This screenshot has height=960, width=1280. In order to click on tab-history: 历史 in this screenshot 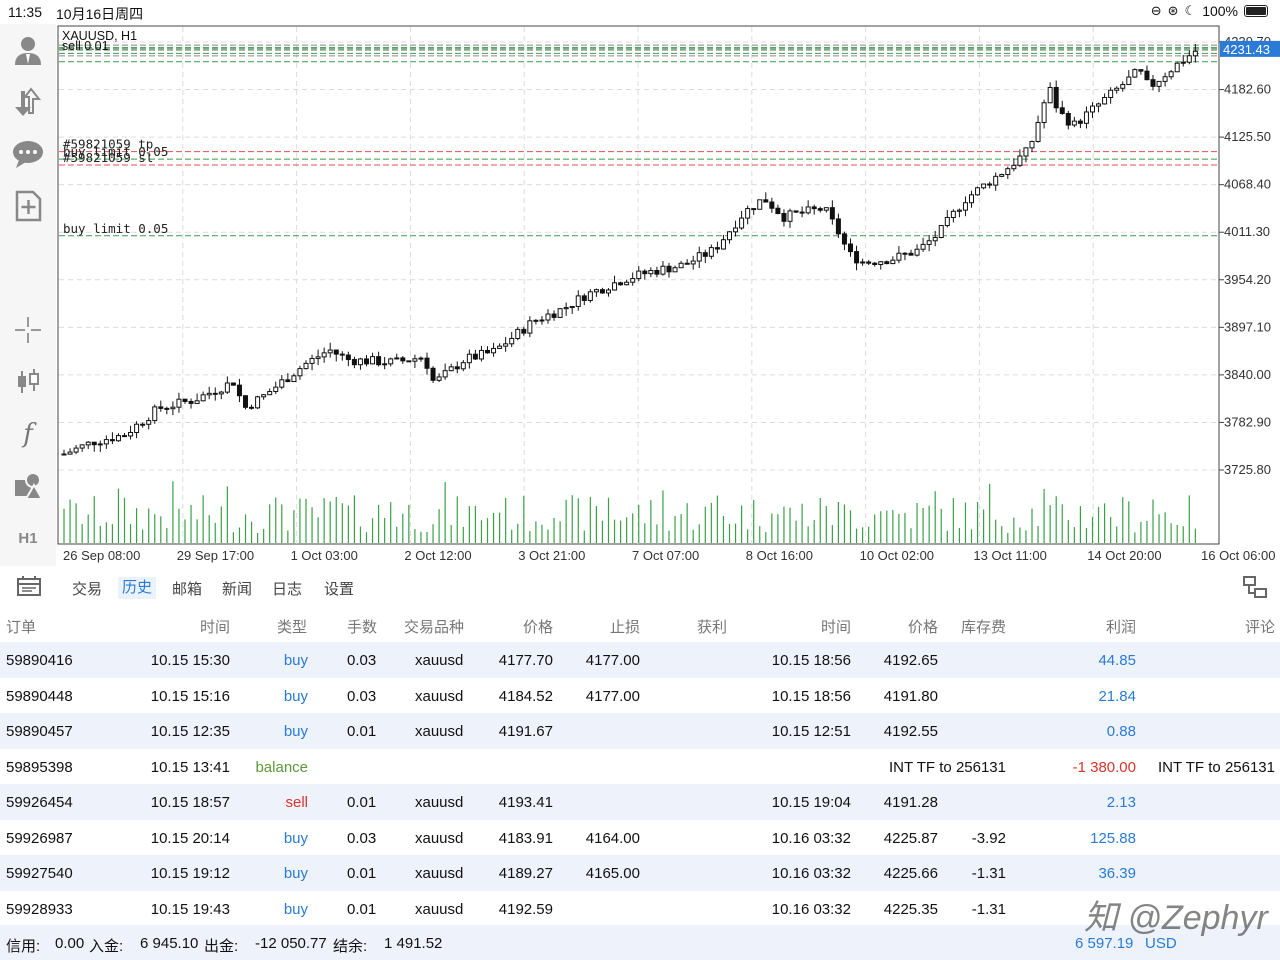, I will do `click(137, 588)`.